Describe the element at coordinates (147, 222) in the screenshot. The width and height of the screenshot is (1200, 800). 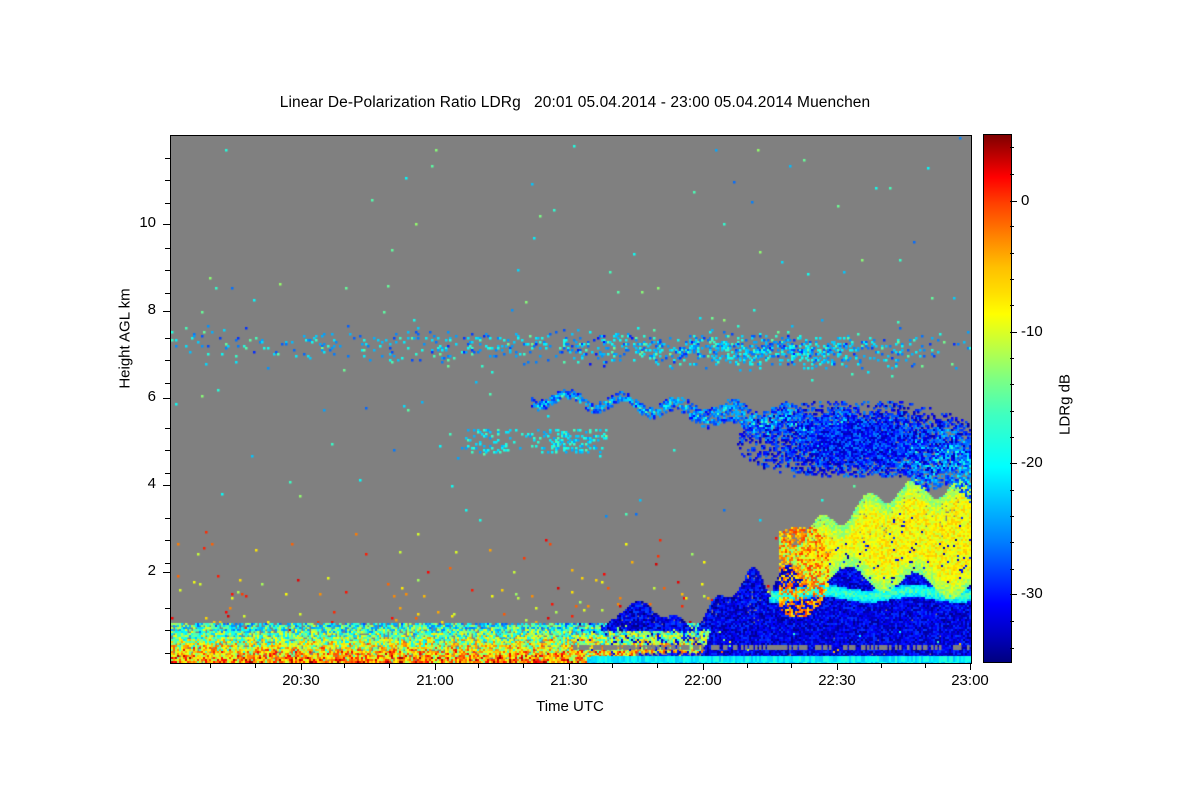
I see `y-axis-tick-label: 10` at that location.